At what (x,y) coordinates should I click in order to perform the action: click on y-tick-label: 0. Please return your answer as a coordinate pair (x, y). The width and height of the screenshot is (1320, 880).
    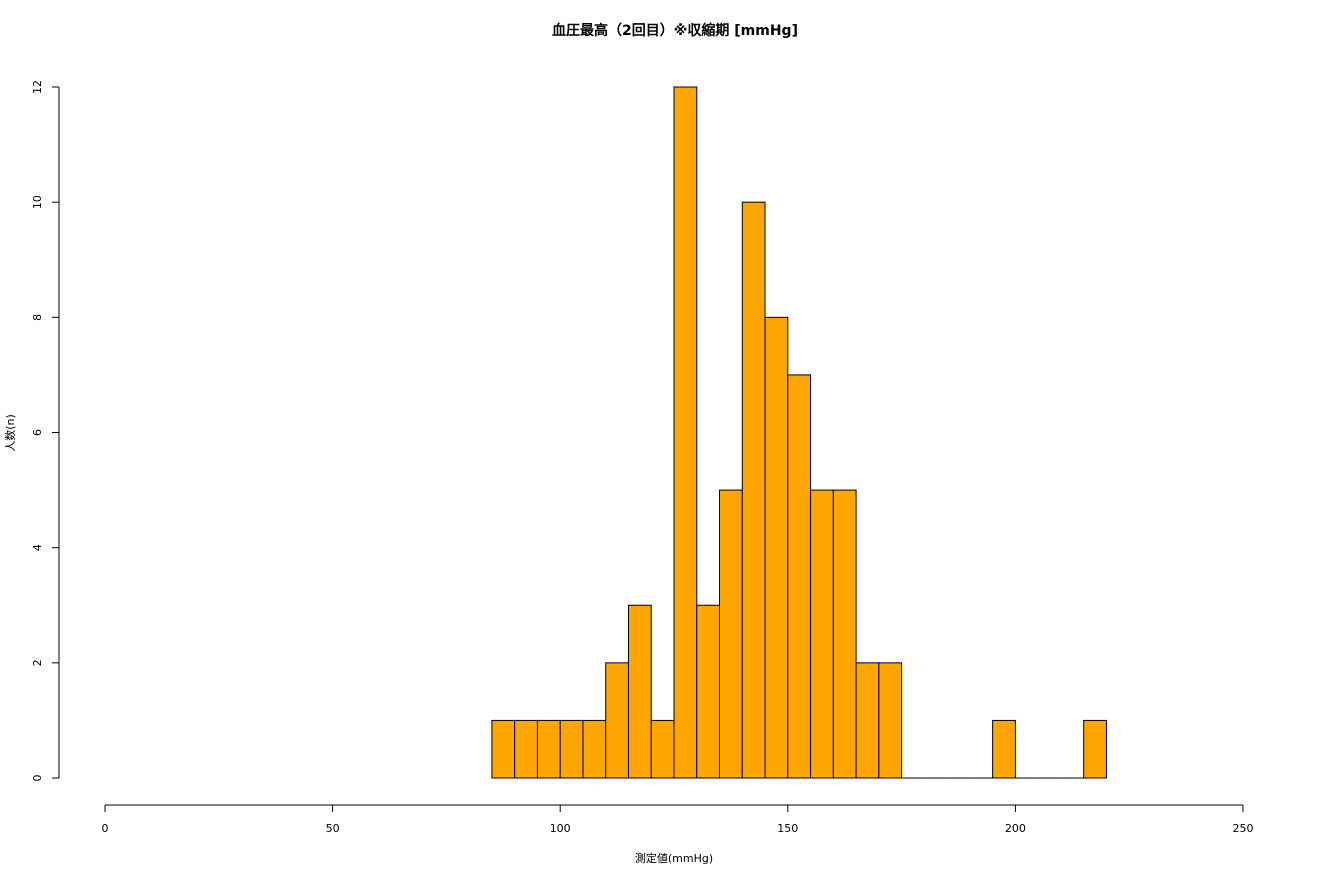
    Looking at the image, I should click on (37, 778).